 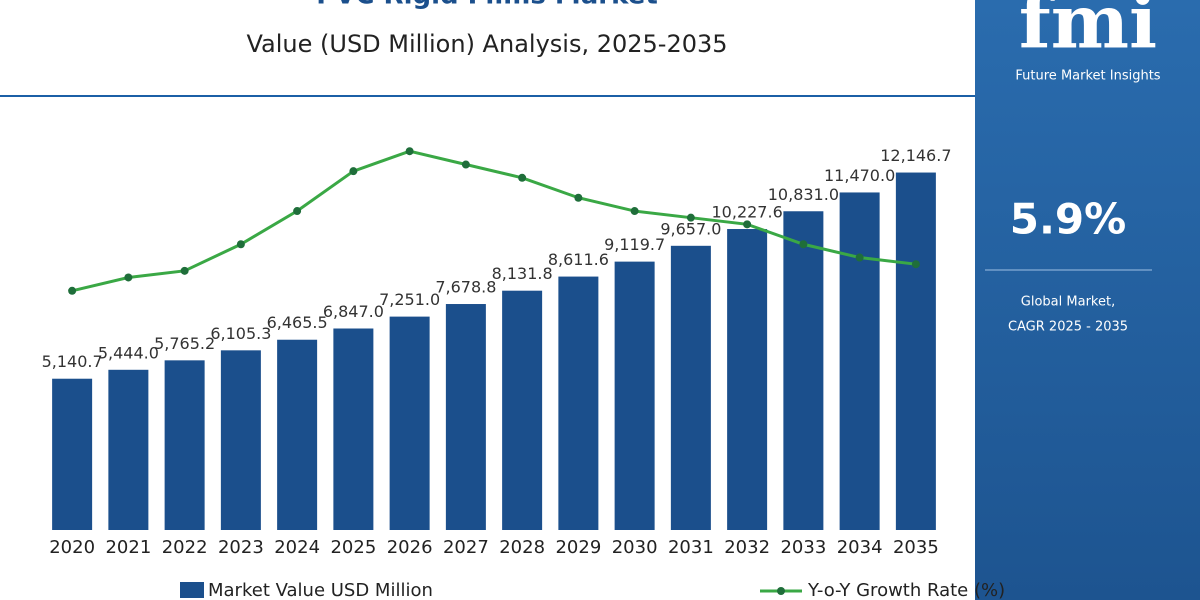 I want to click on x-tick-label: 2030, so click(x=635, y=547).